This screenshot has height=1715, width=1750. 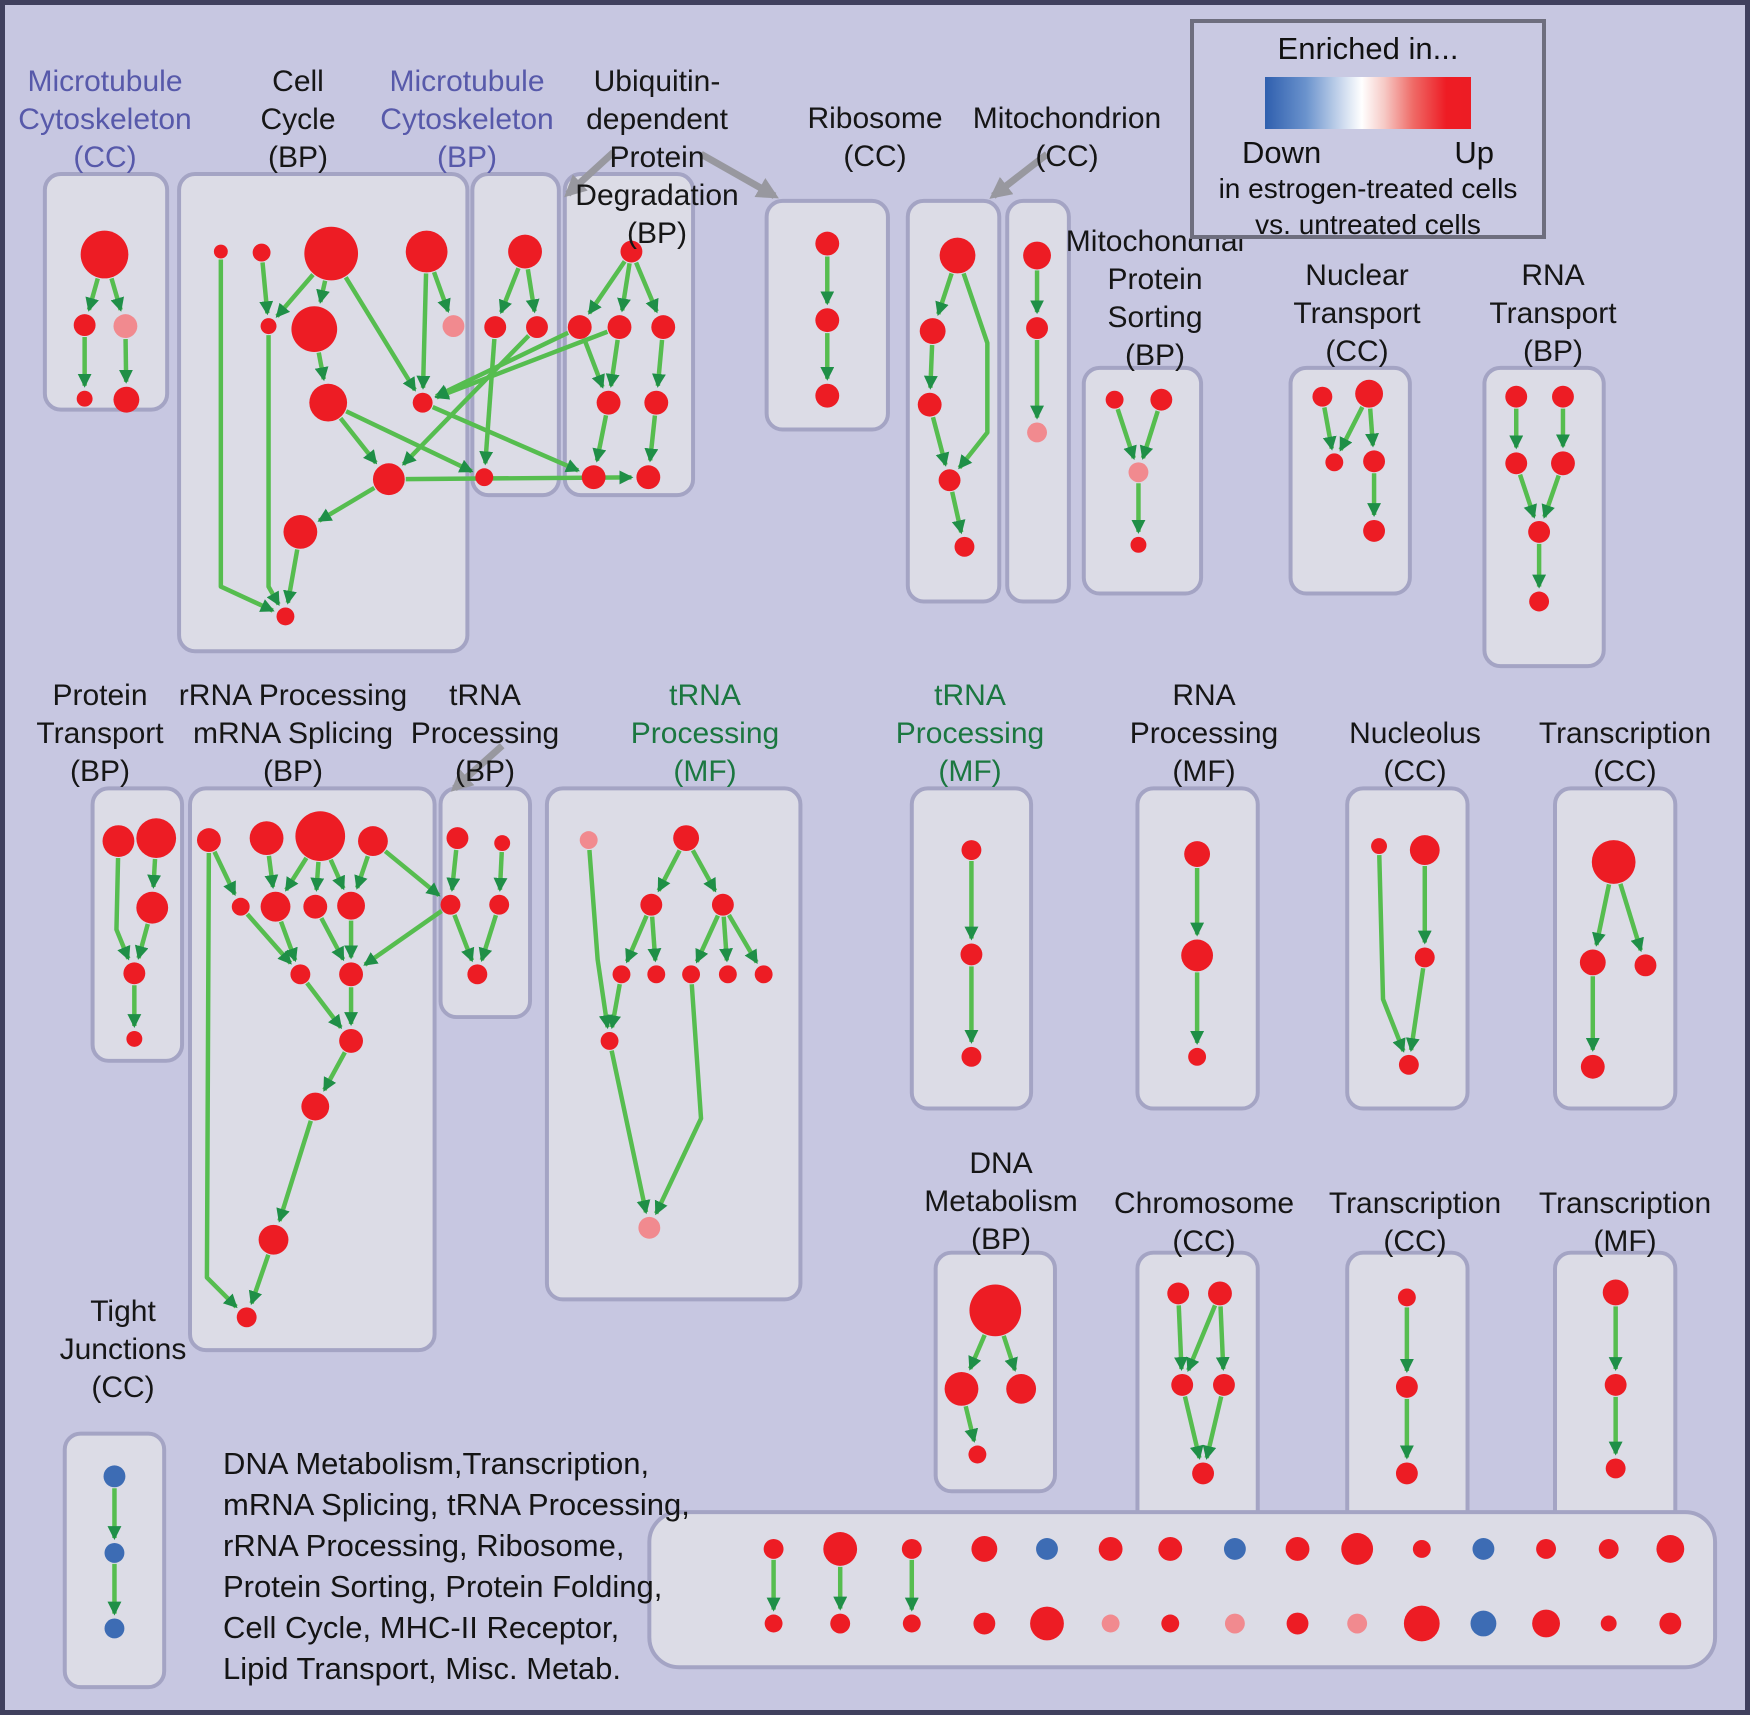 I want to click on box-trna-mf-big, so click(x=673, y=1044).